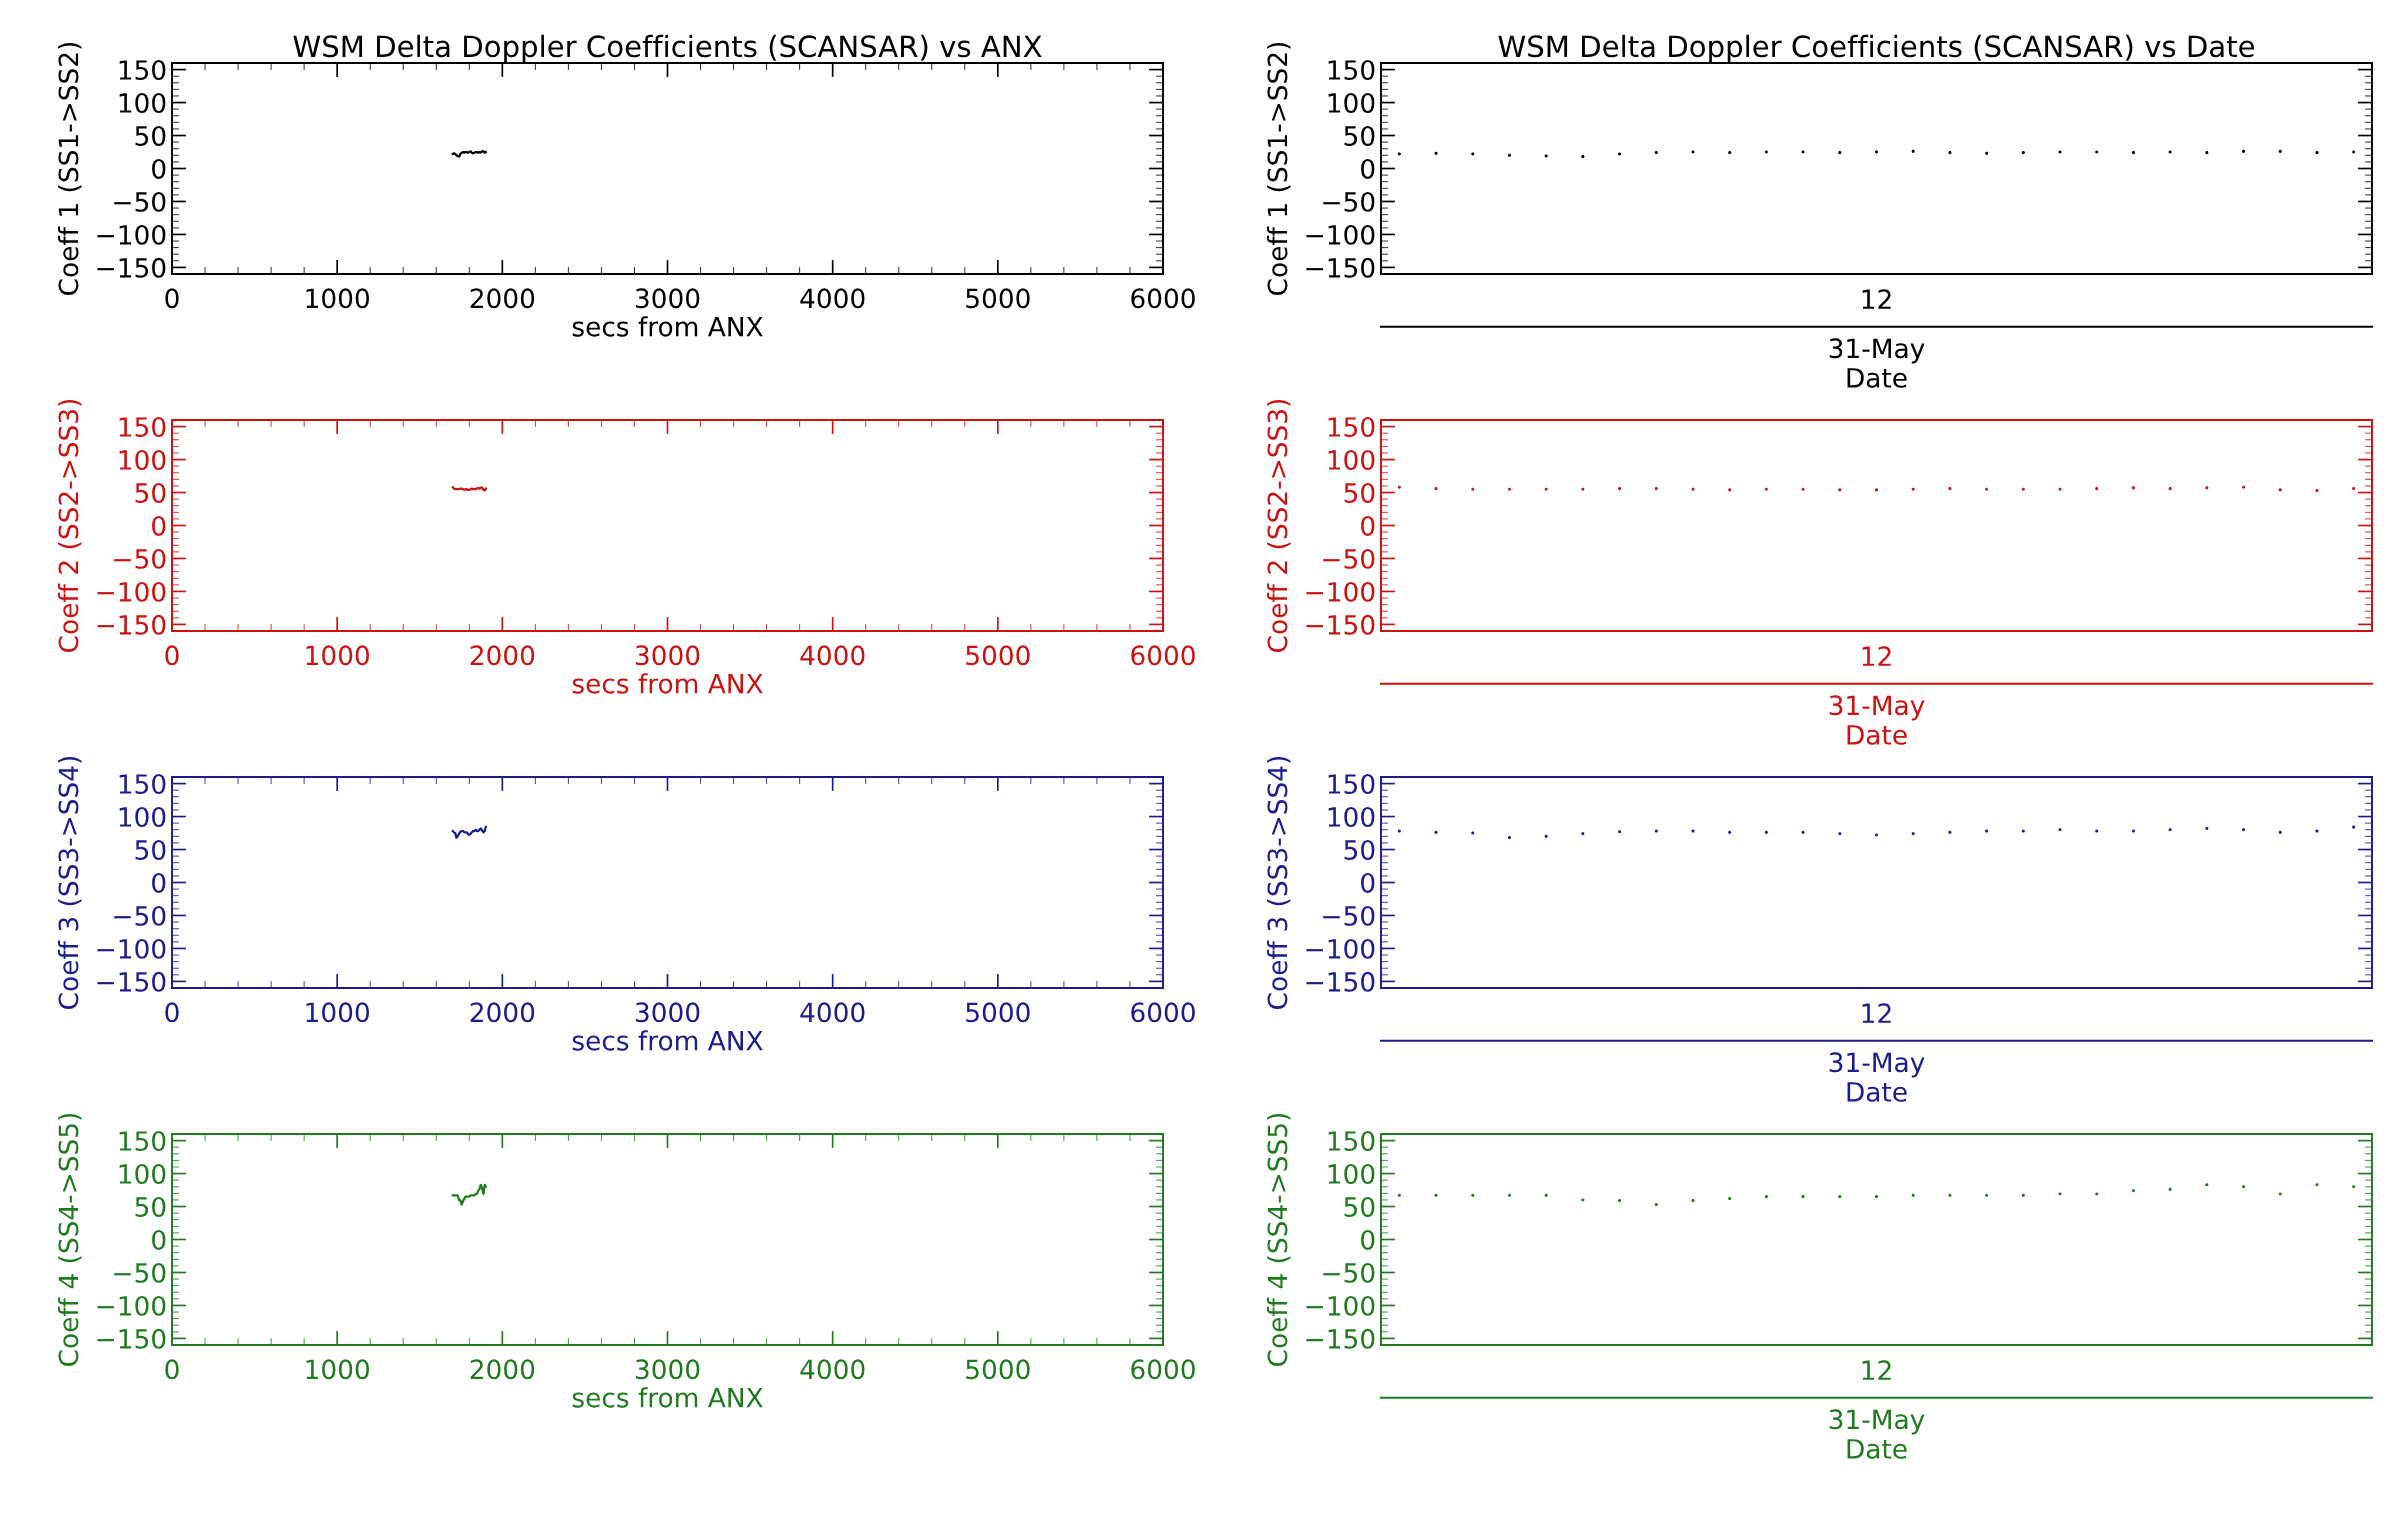  Describe the element at coordinates (502, 1369) in the screenshot. I see `x-tick-label: 2000` at that location.